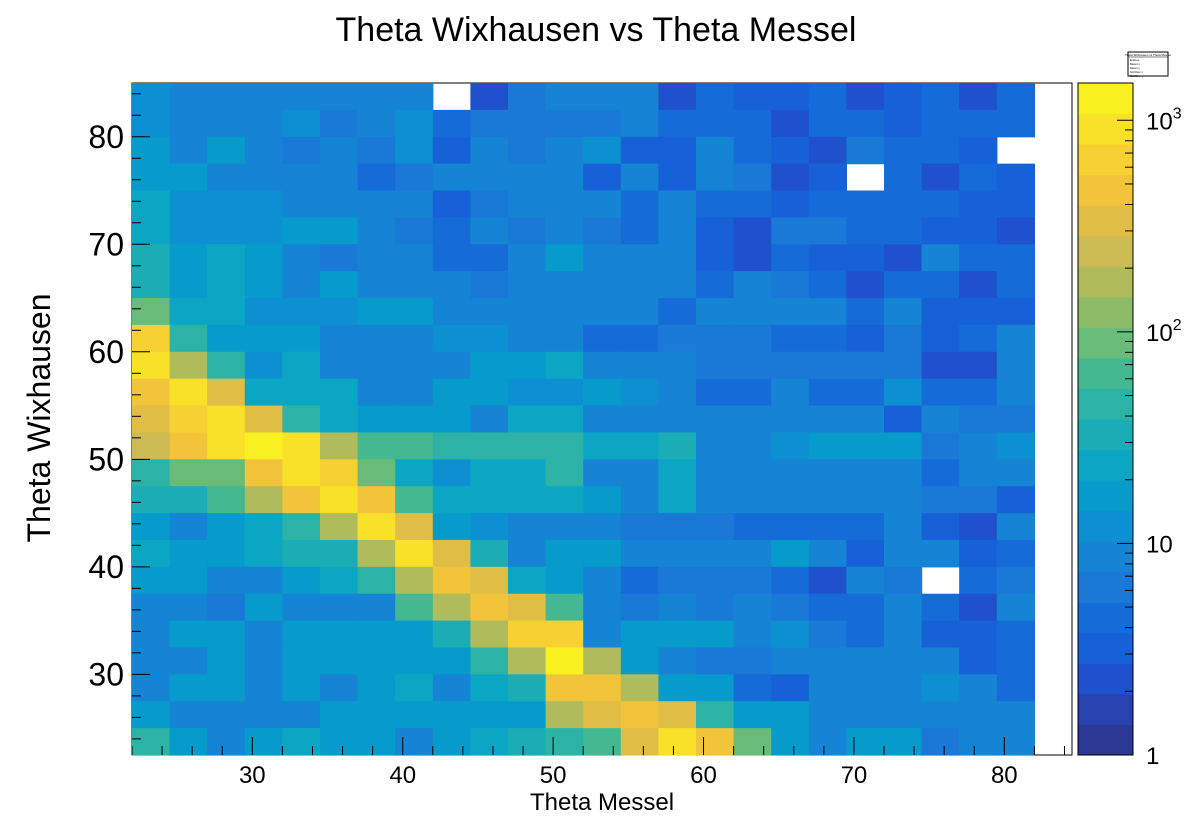  I want to click on palette-swatch, so click(1105, 496).